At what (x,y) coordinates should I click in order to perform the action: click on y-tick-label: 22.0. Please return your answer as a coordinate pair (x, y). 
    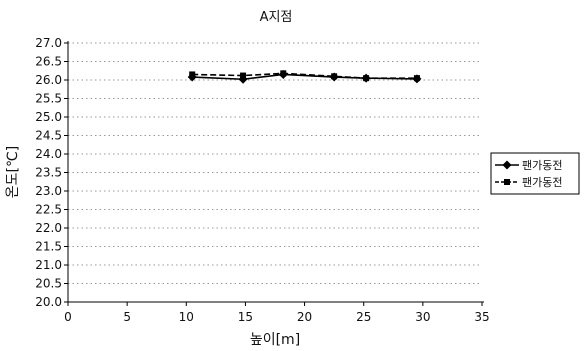
    Looking at the image, I should click on (48, 228).